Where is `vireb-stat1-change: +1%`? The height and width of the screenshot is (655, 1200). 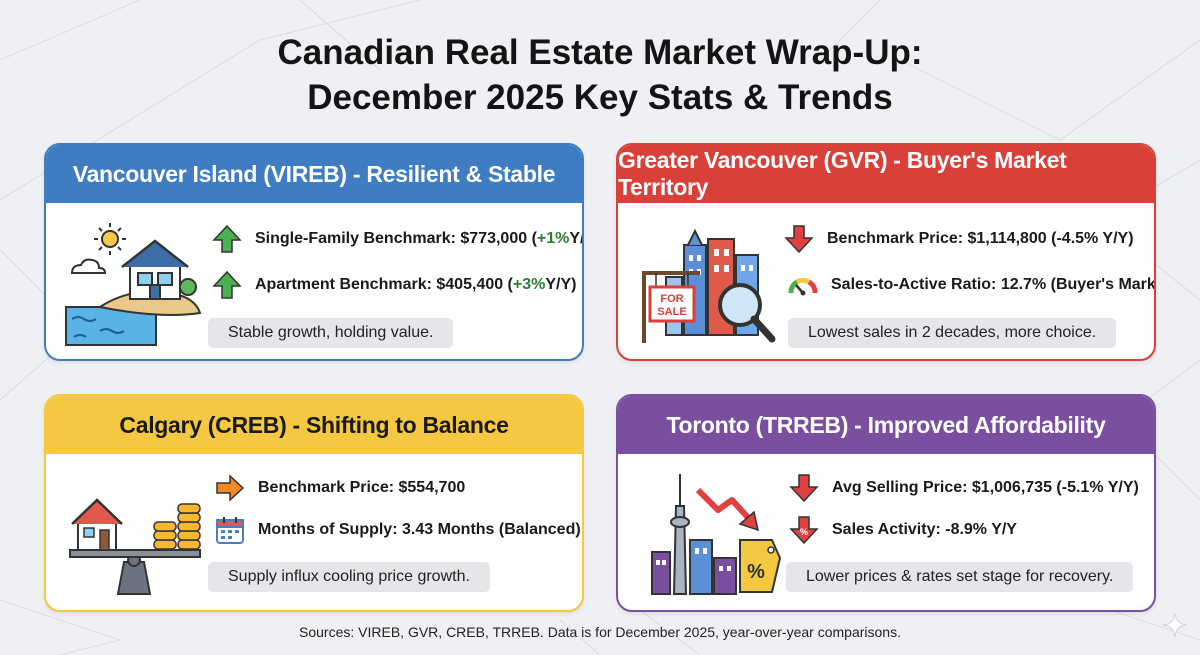
vireb-stat1-change: +1% is located at coordinates (553, 238).